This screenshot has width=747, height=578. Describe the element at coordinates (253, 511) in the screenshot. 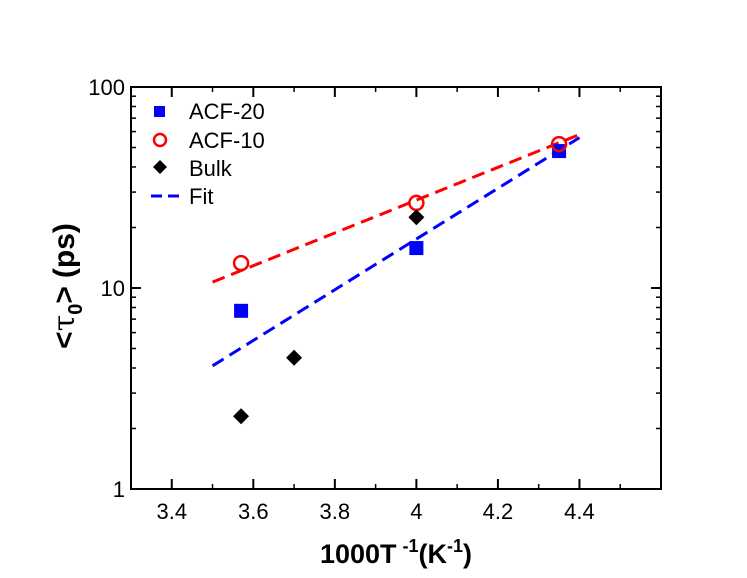

I see `x-tick-label: 3.6` at that location.